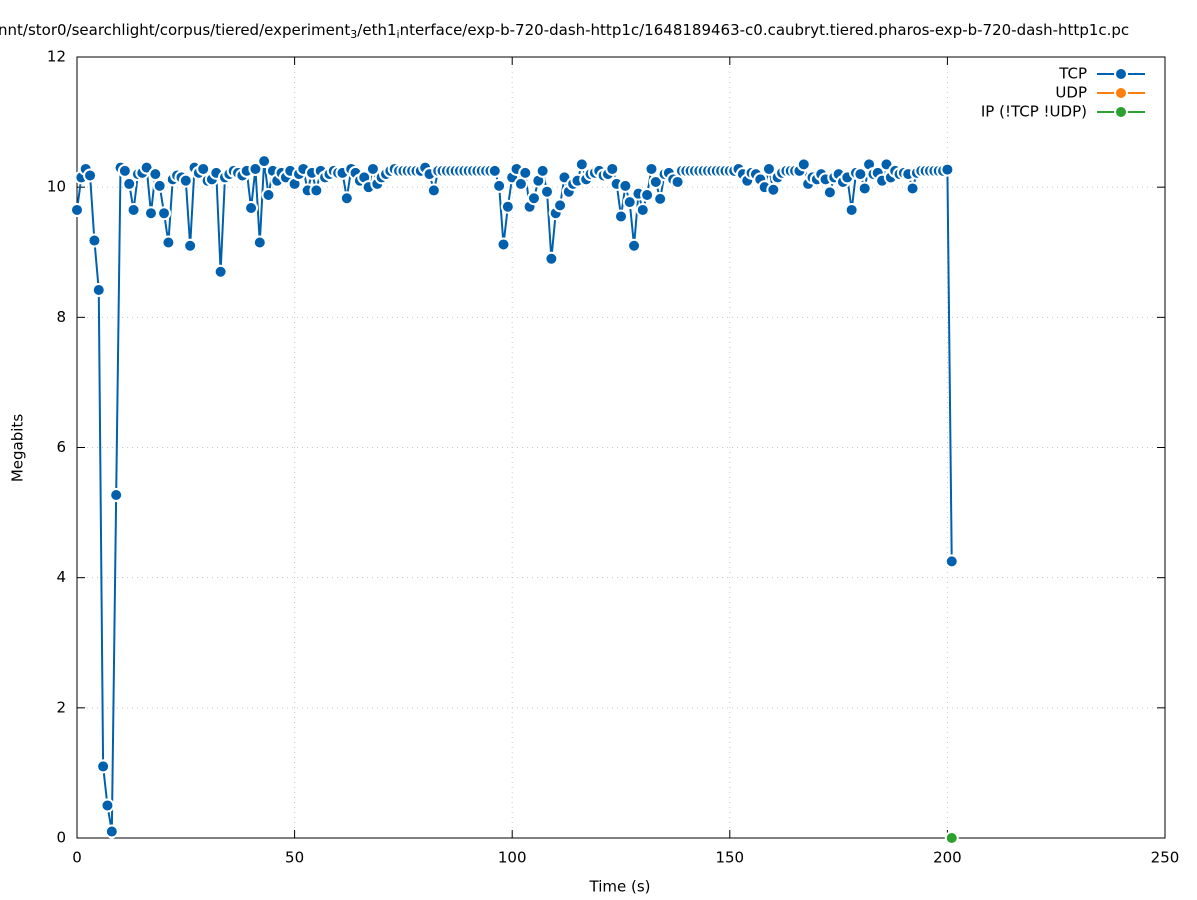 This screenshot has height=900, width=1197. What do you see at coordinates (620, 887) in the screenshot?
I see `x-axis-label: Time (s)` at bounding box center [620, 887].